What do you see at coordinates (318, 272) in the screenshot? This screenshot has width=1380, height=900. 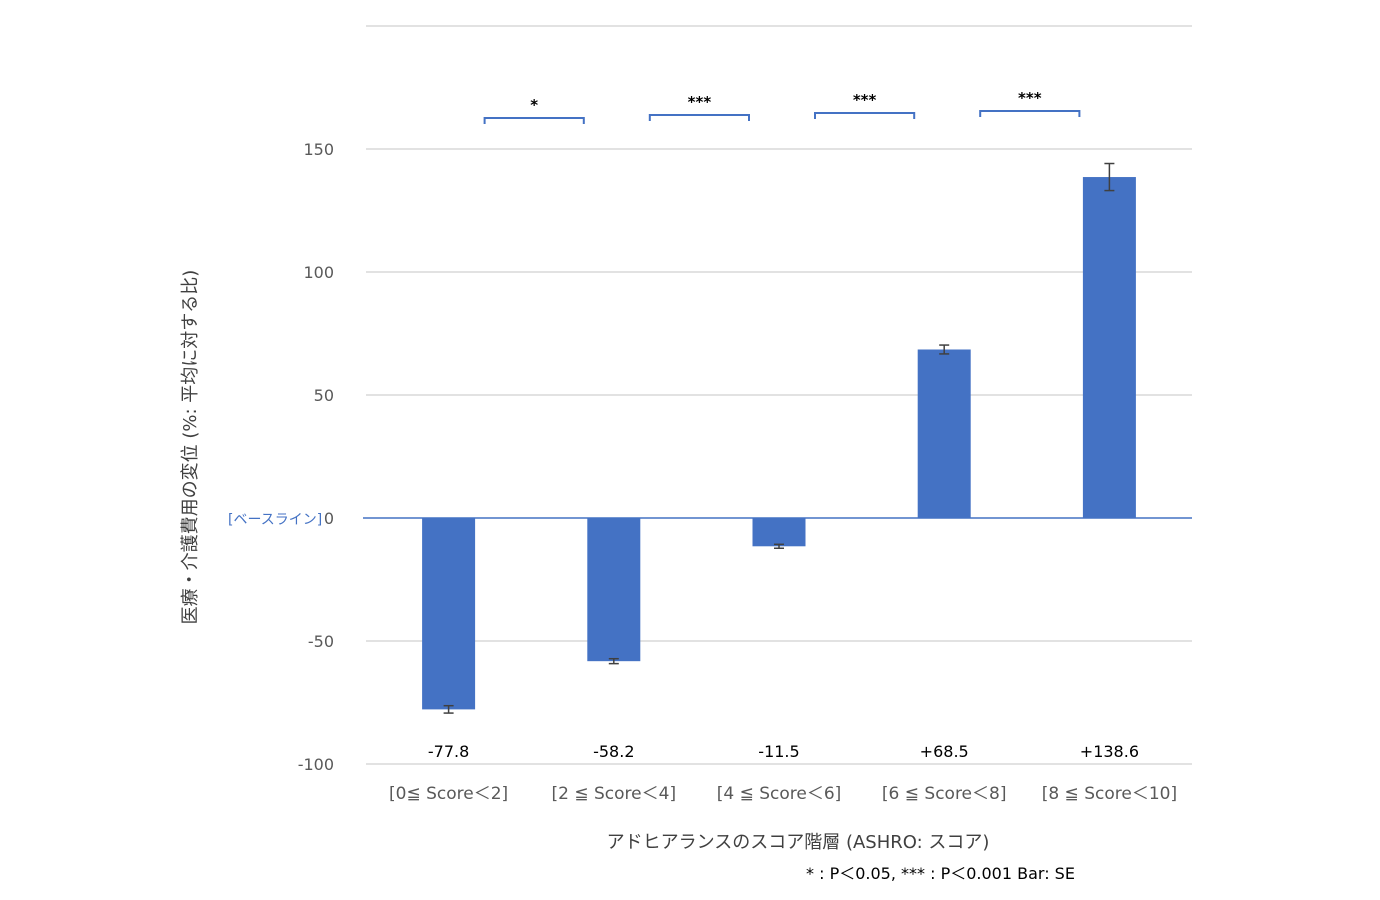 I see `y-tick-label: 100` at bounding box center [318, 272].